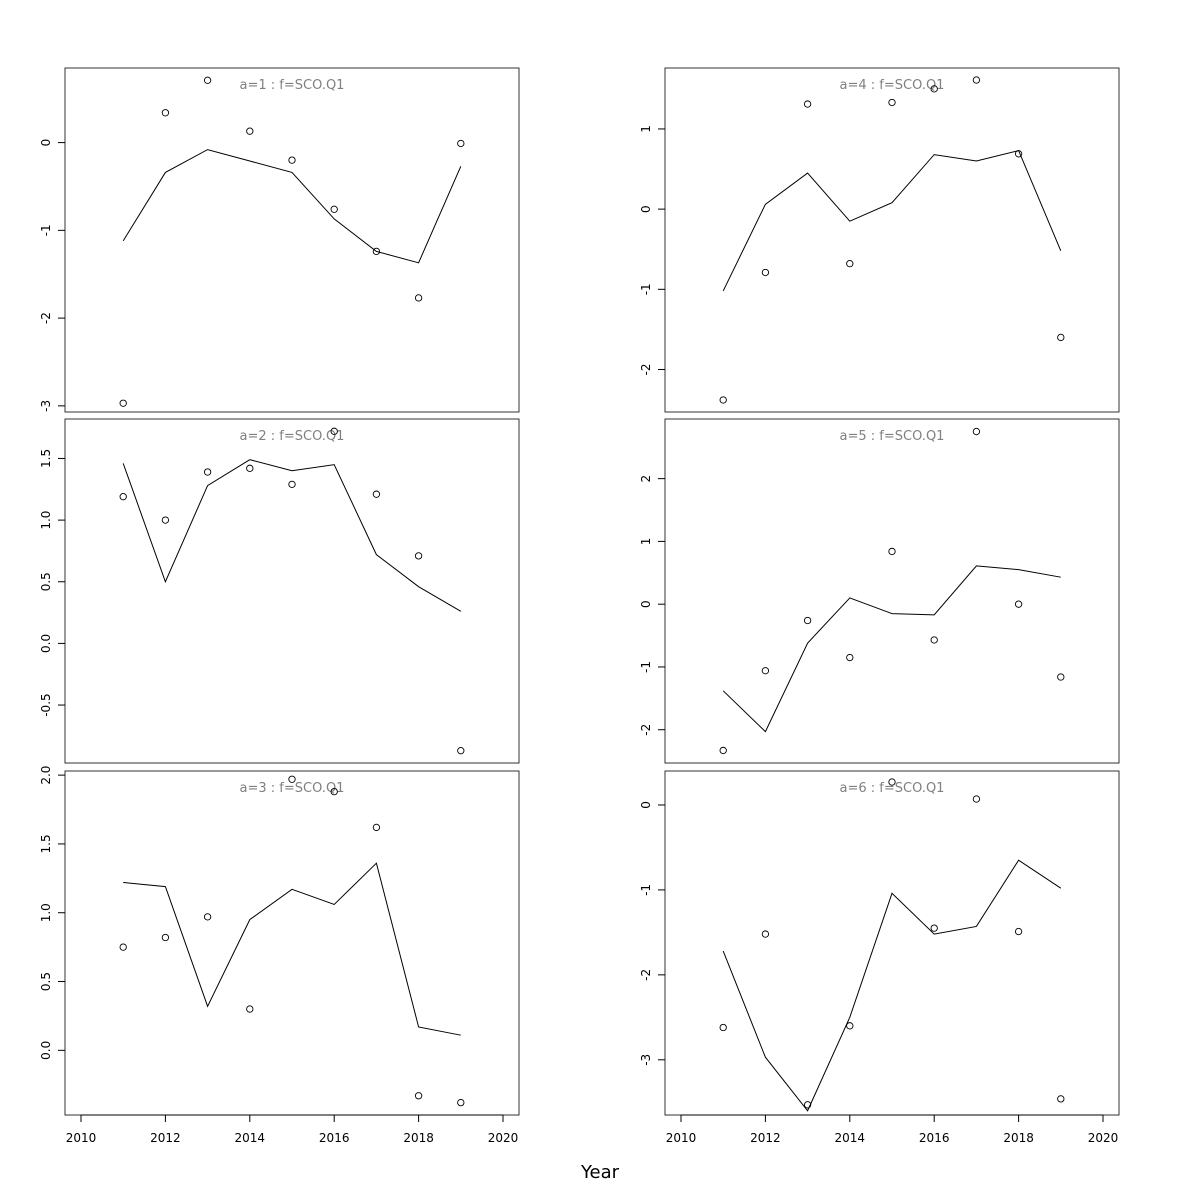 The height and width of the screenshot is (1204, 1200). I want to click on panel-1: -3 -2 -1 0 a=1 : f=SCO.Q1, so click(279, 240).